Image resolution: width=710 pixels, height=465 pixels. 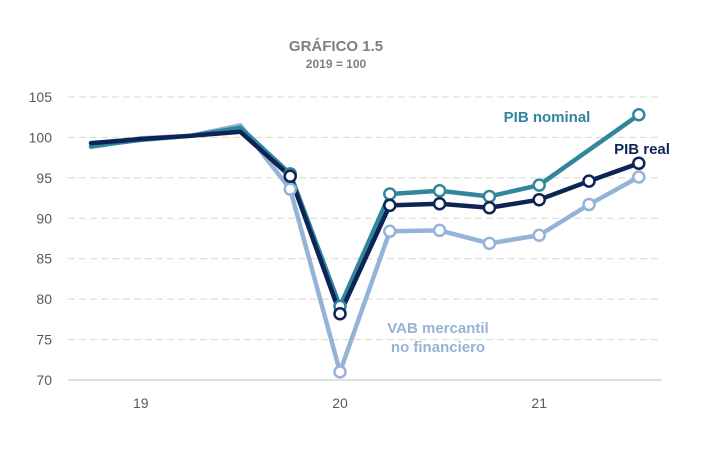 What do you see at coordinates (642, 149) in the screenshot?
I see `series-label-pib-real: PIB real` at bounding box center [642, 149].